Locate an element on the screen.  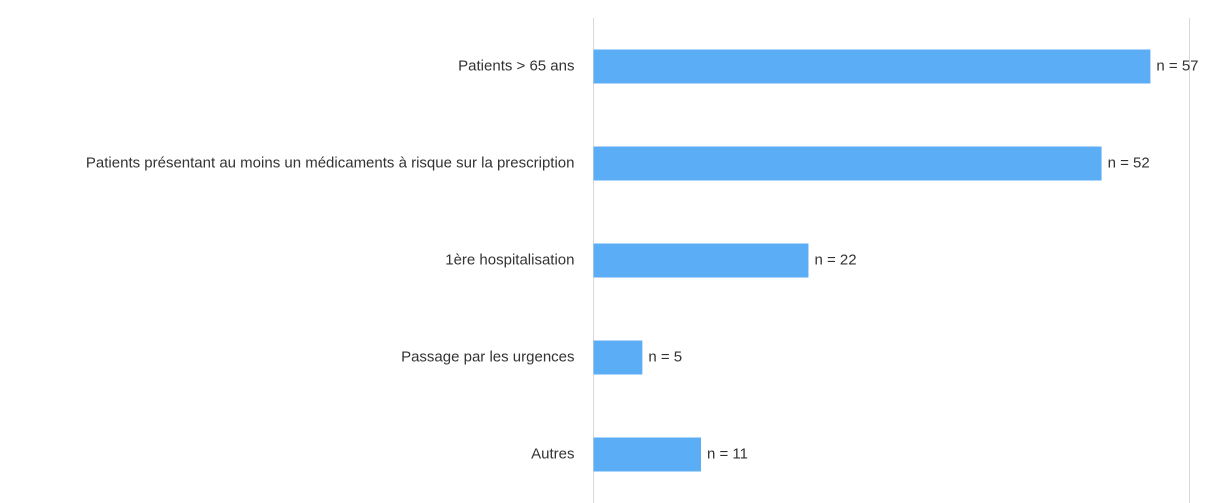
data-label: n = 52 is located at coordinates (1129, 162).